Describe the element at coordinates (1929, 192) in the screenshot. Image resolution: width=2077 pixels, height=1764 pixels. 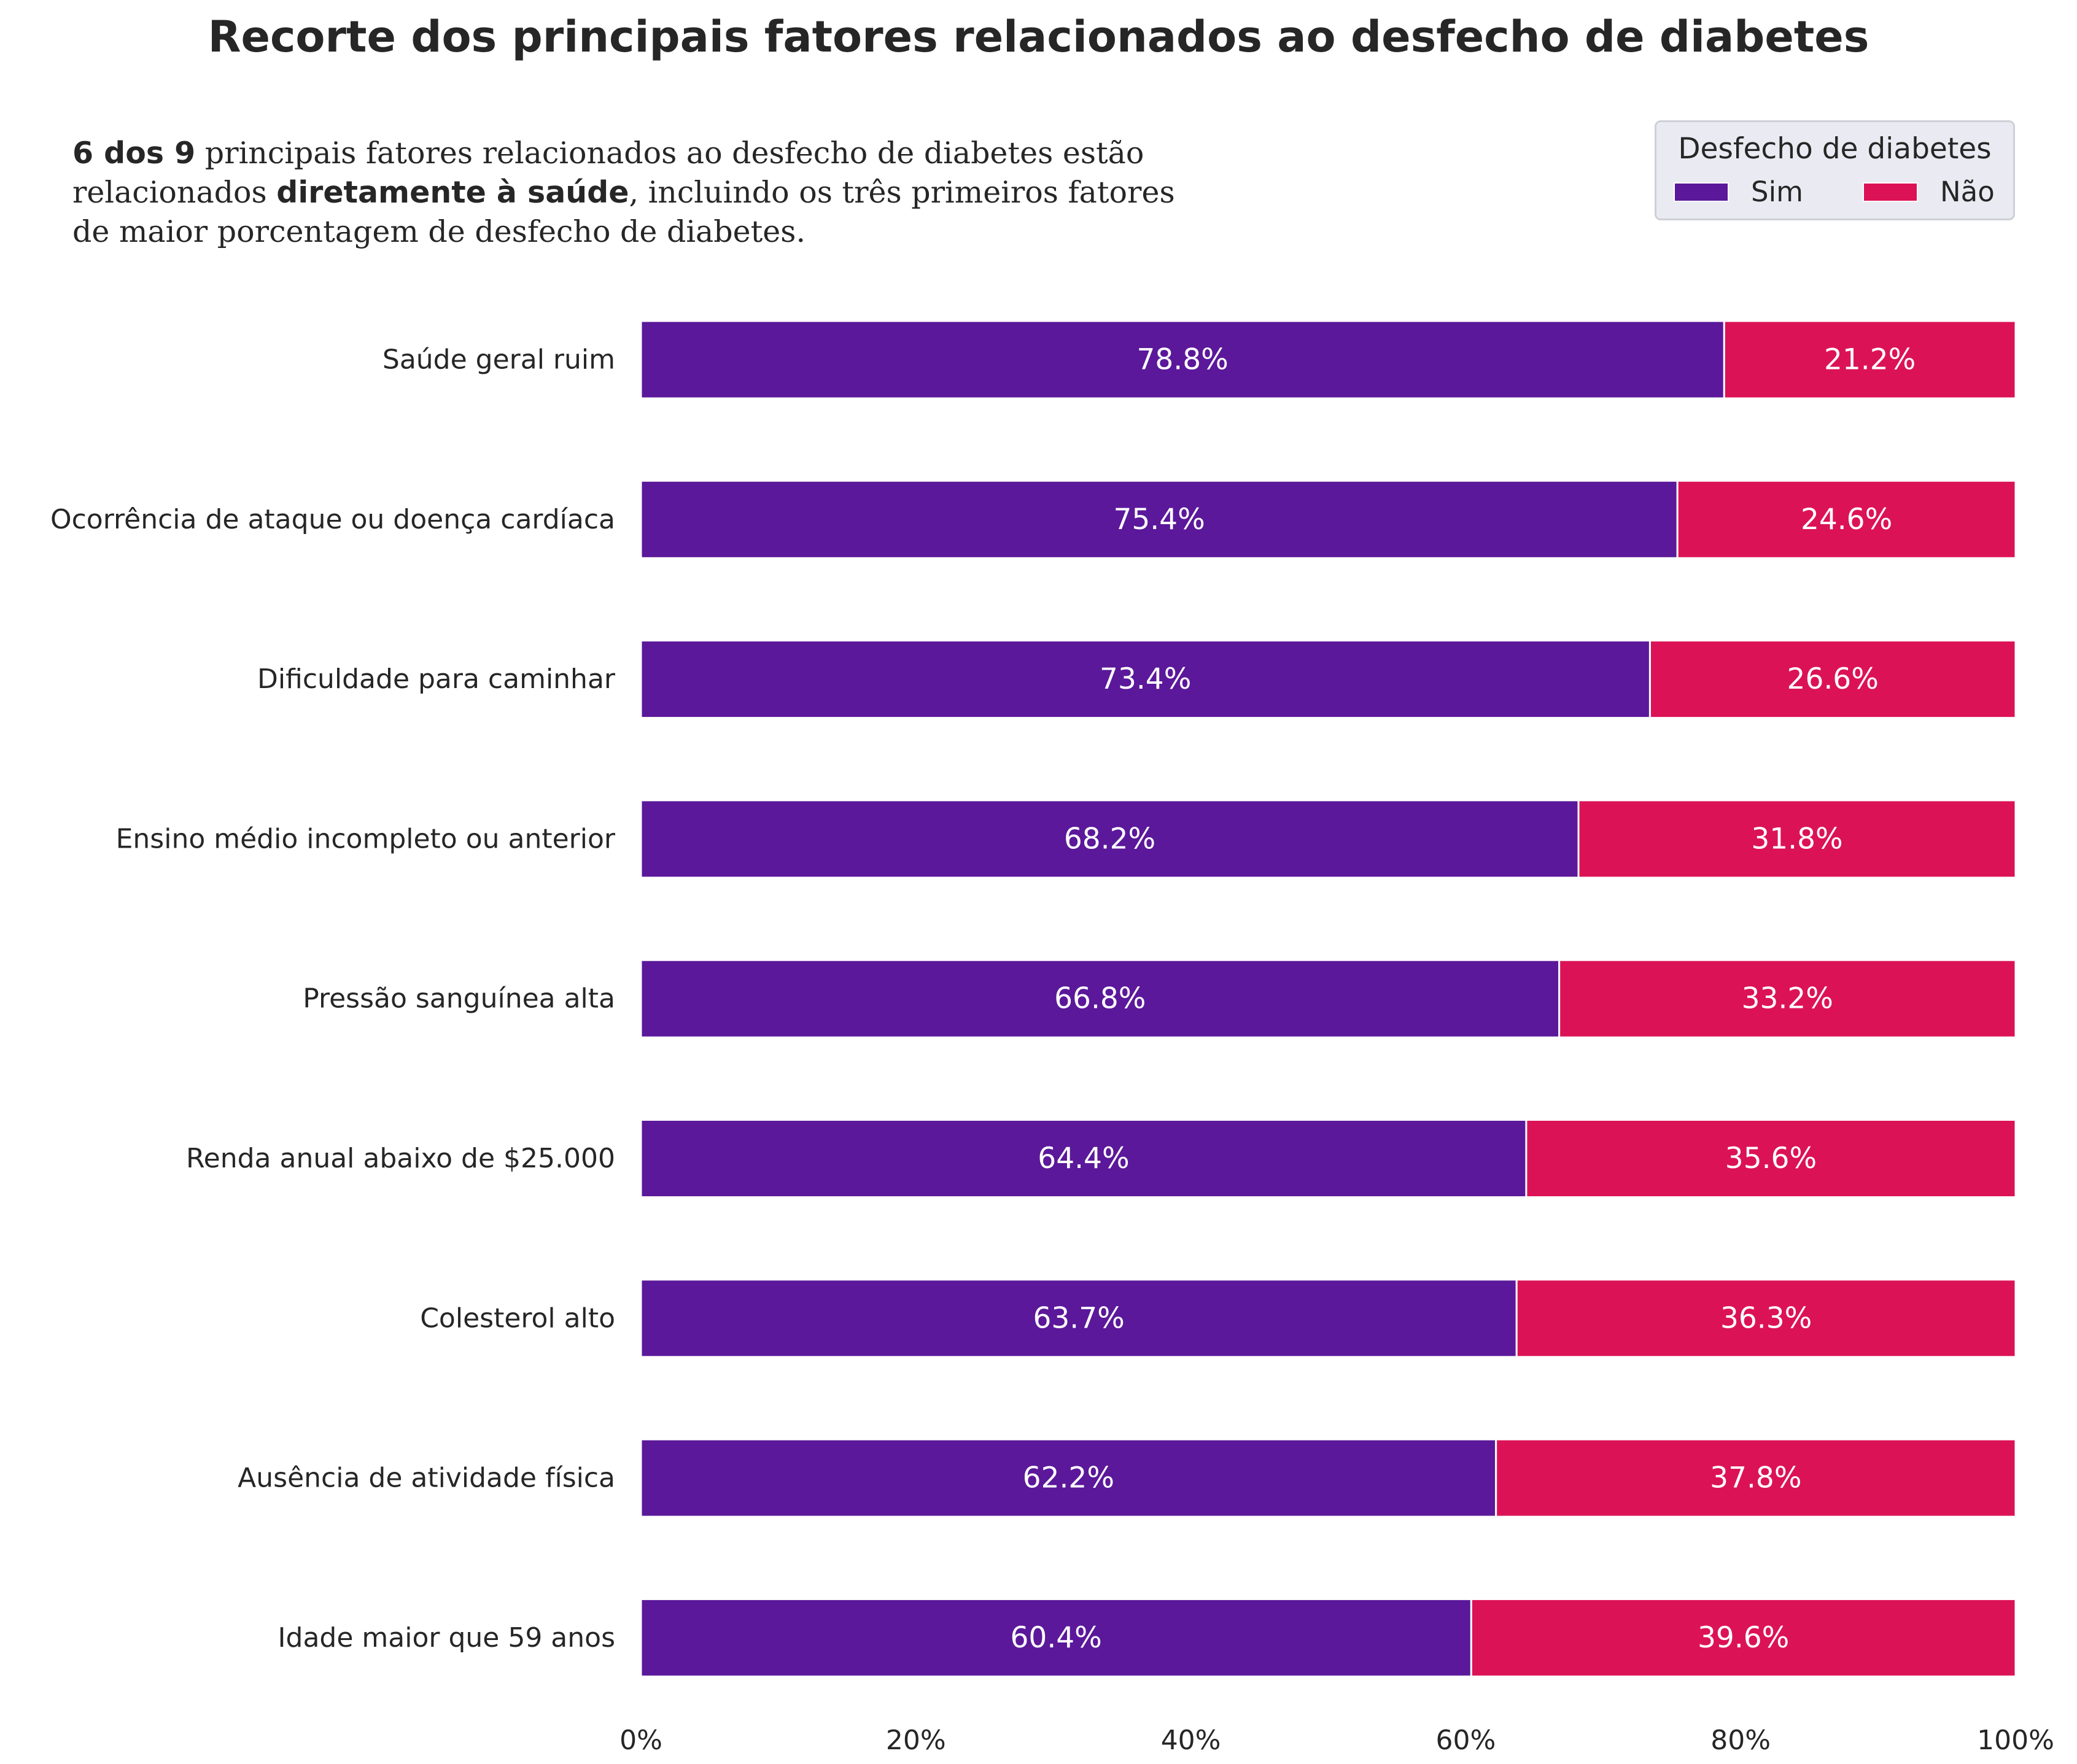
I see `legend-item-nao: Não` at that location.